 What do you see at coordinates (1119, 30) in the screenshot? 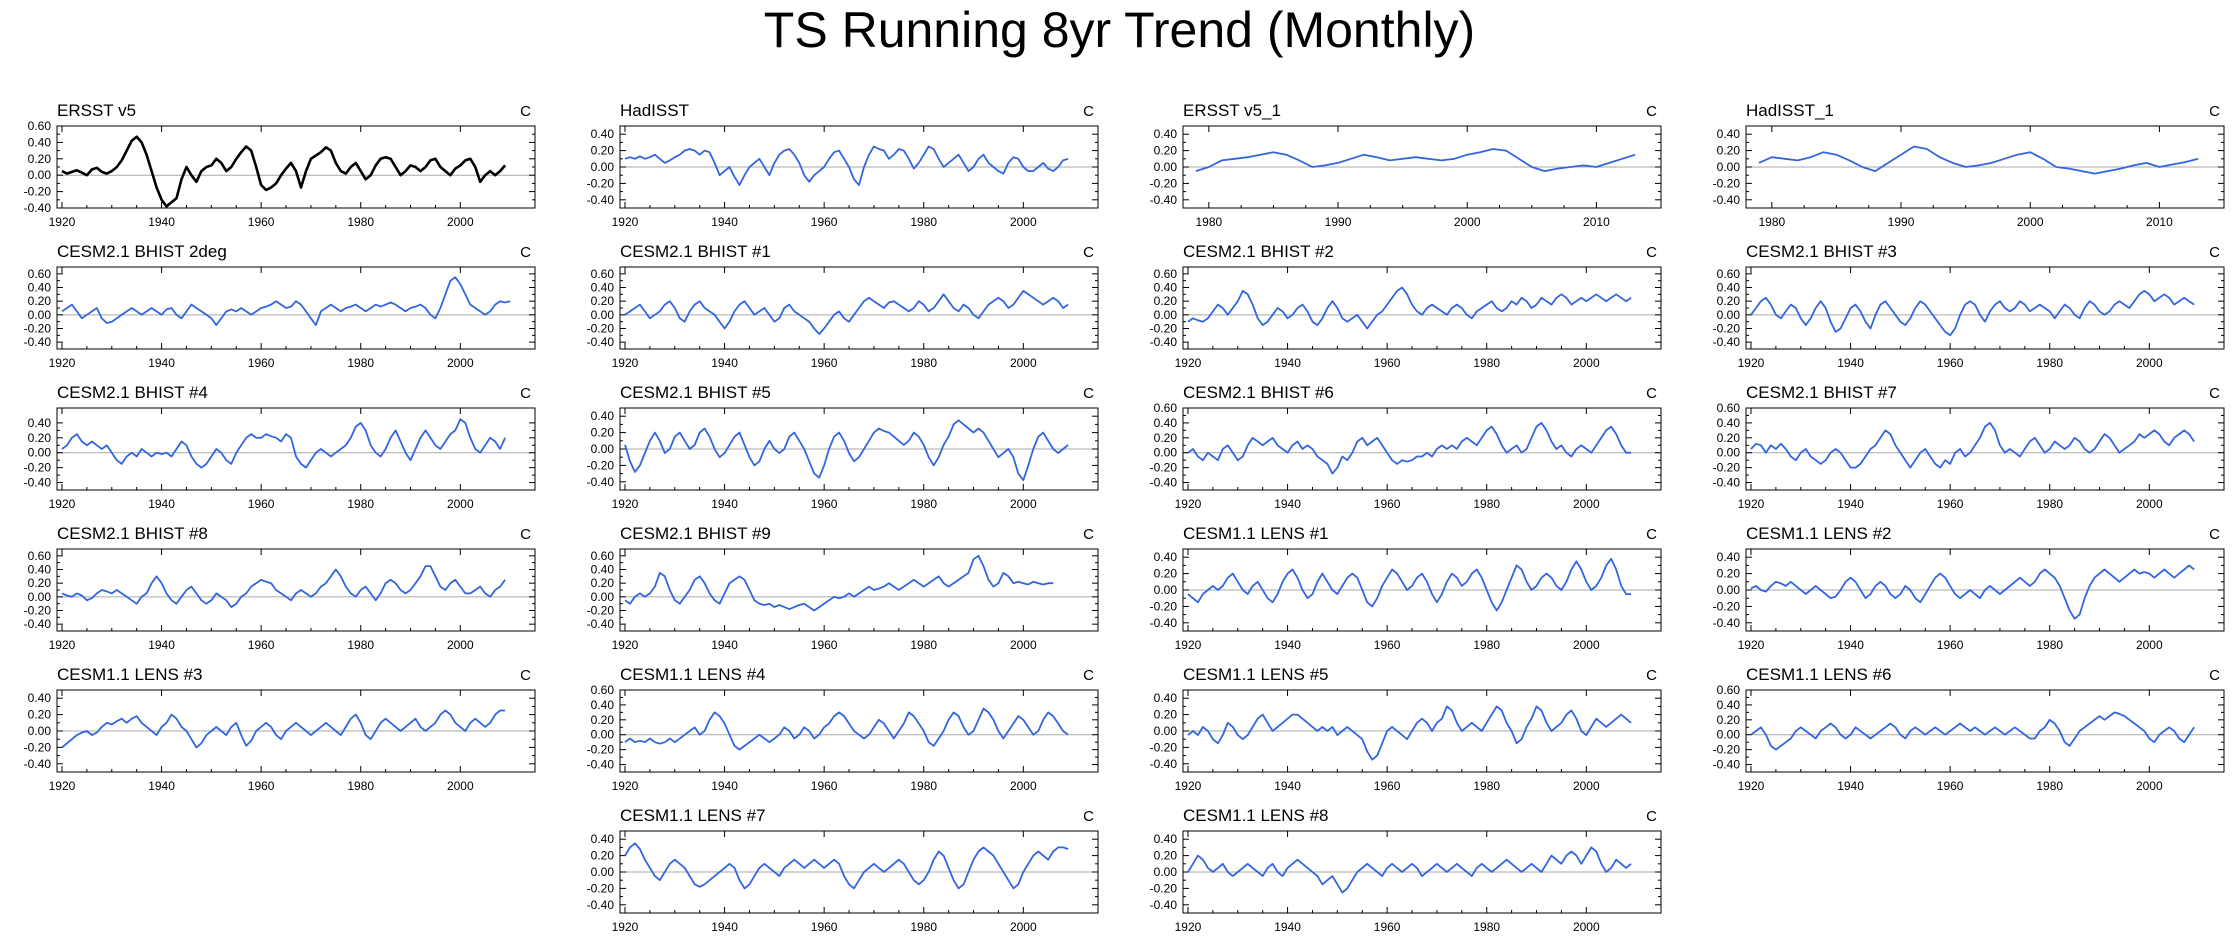
I see `figure-title: TS Running 8yr Trend (Monthly)` at bounding box center [1119, 30].